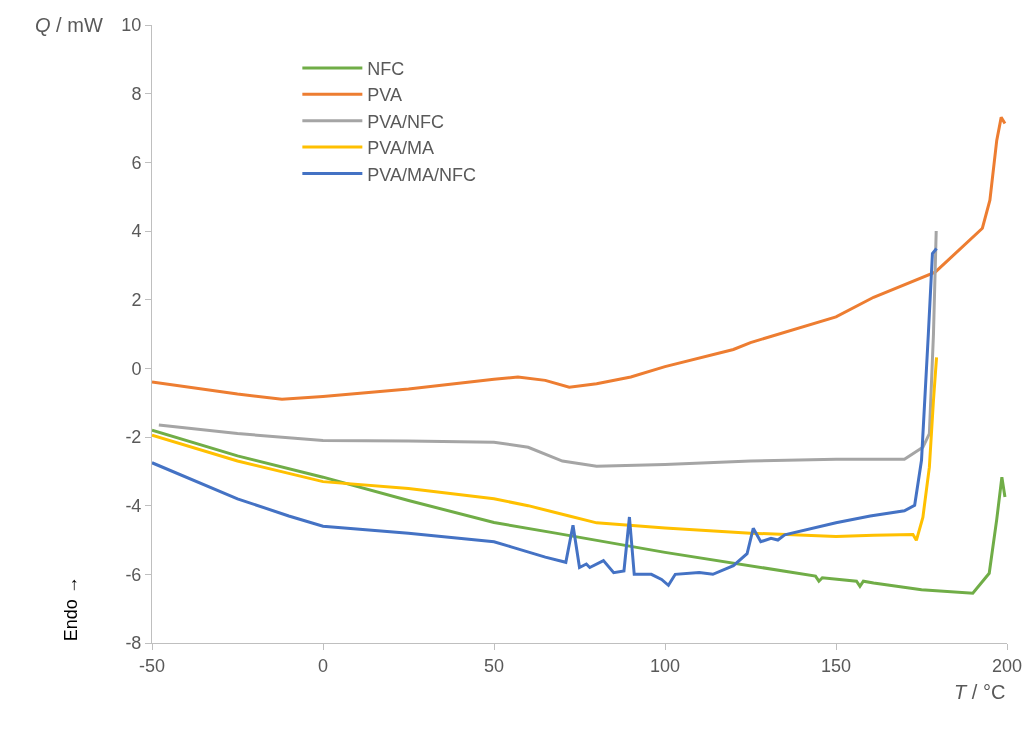  What do you see at coordinates (401, 148) in the screenshot?
I see `legend-label: PVA/MA` at bounding box center [401, 148].